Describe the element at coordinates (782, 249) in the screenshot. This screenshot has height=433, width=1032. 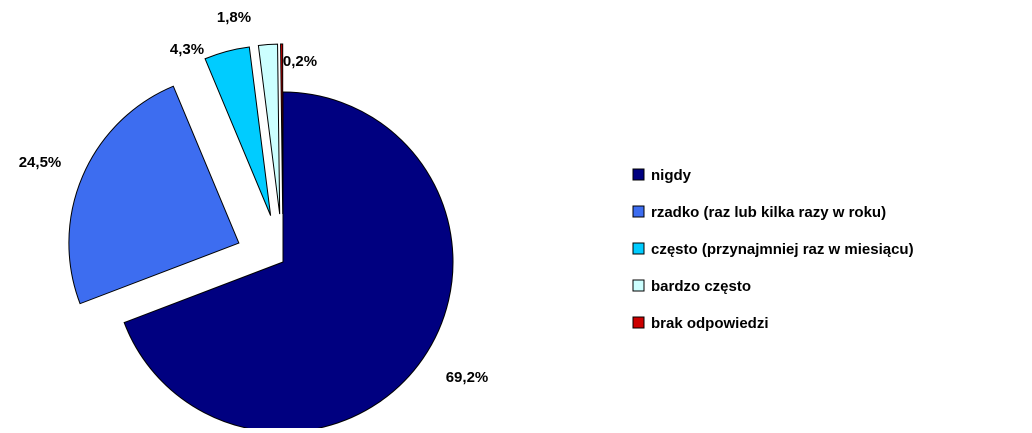
I see `legend-label: często (przynajmniej raz w miesiącu)` at that location.